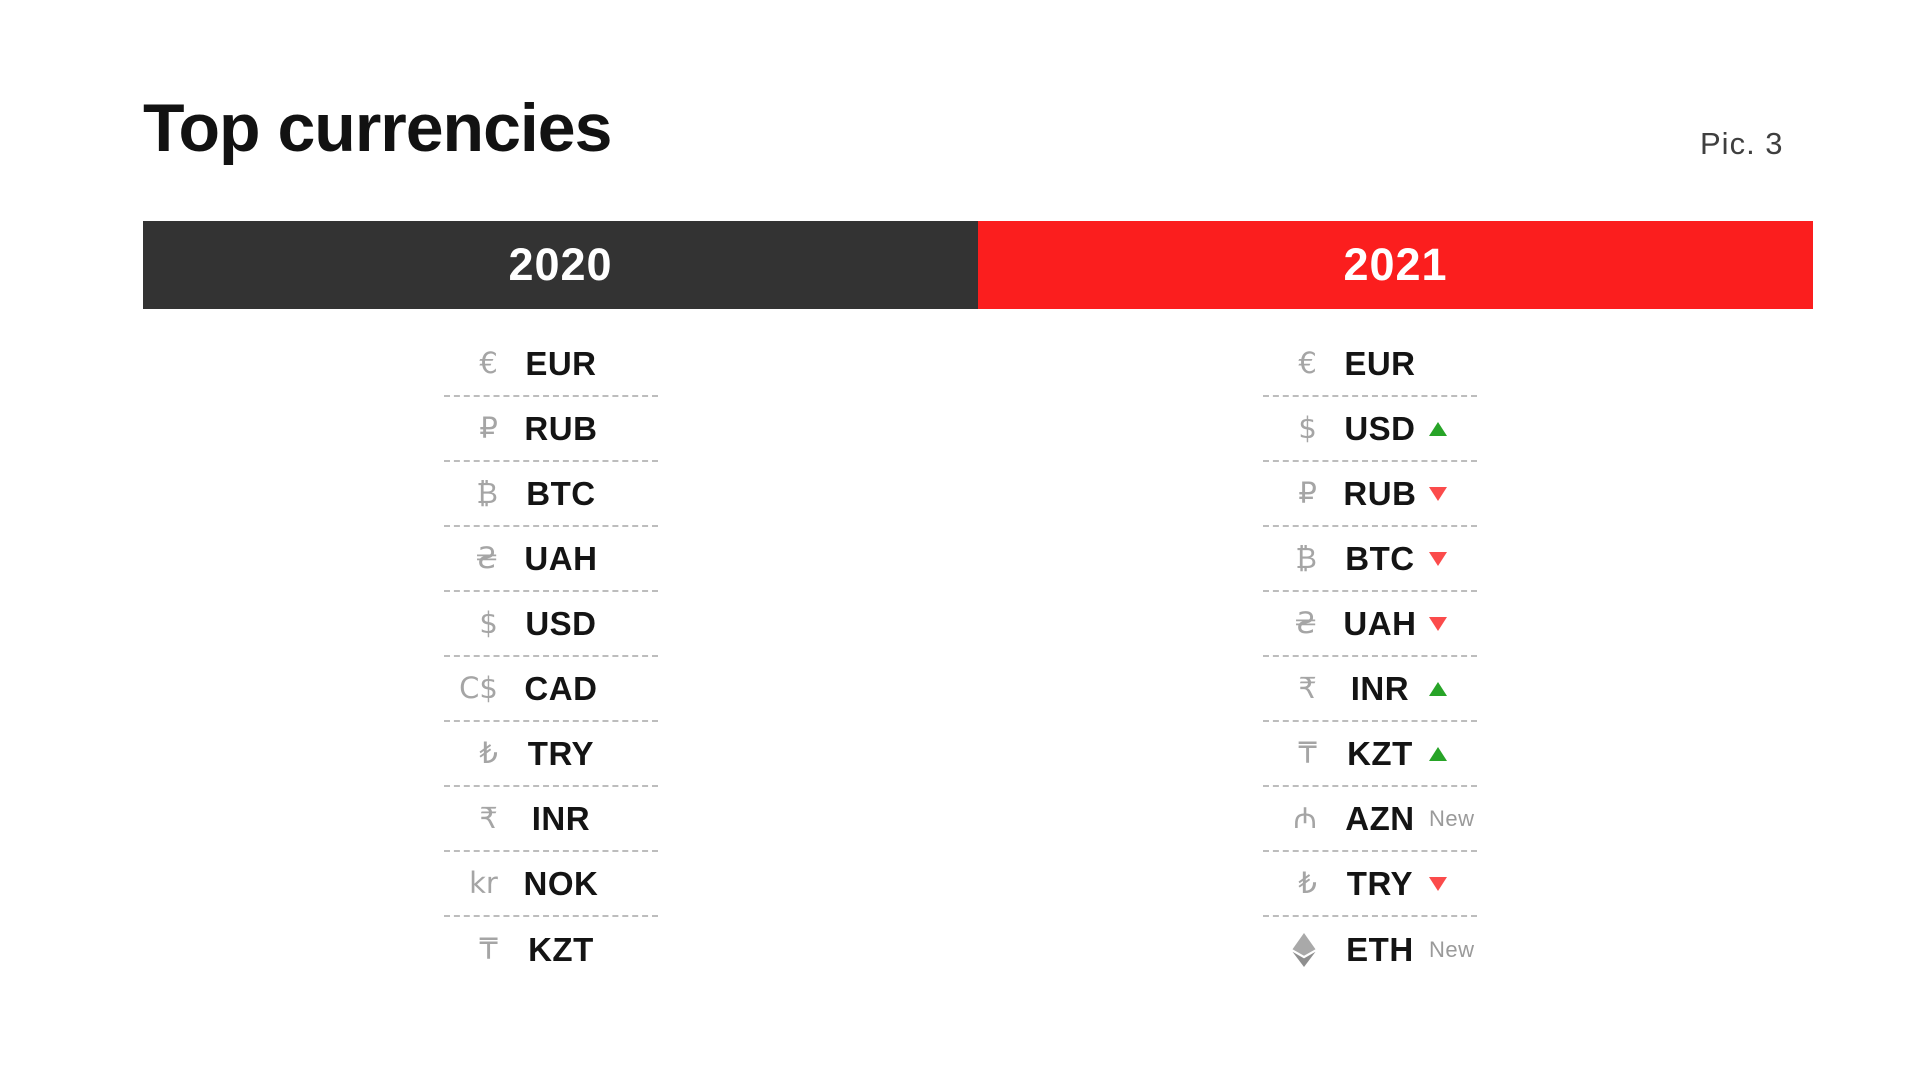  I want to click on currency-row: ETH New, so click(1370, 949).